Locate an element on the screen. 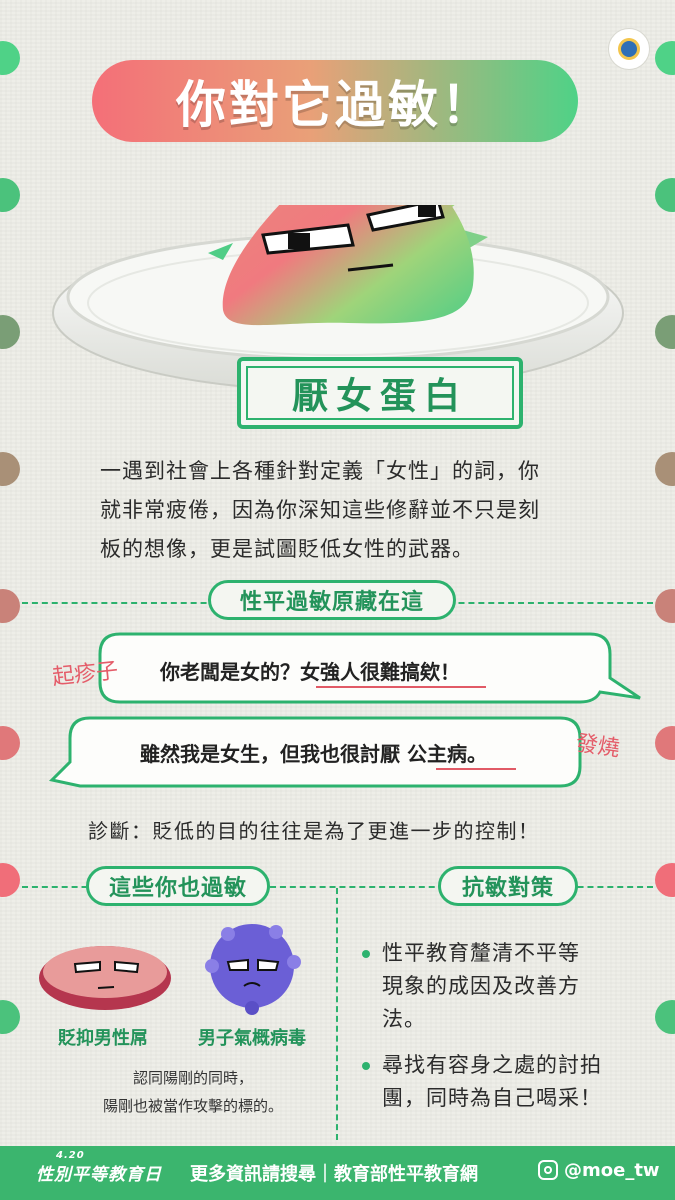  section-also-allergic-title: 這些你也過敏 is located at coordinates (177, 888).